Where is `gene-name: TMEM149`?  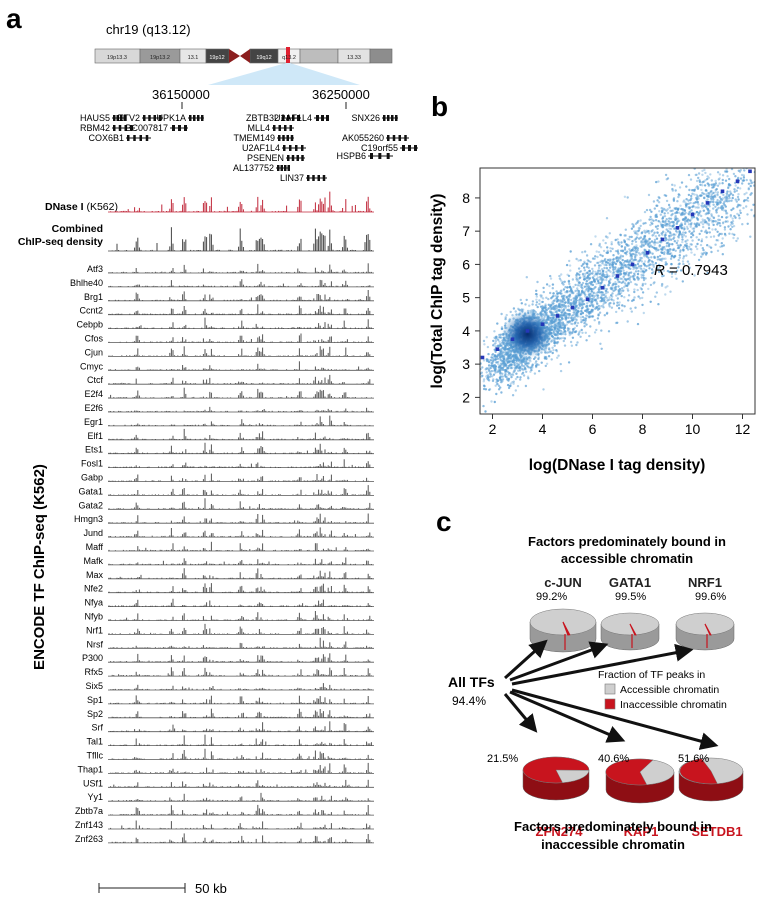
gene-name: TMEM149 is located at coordinates (254, 138).